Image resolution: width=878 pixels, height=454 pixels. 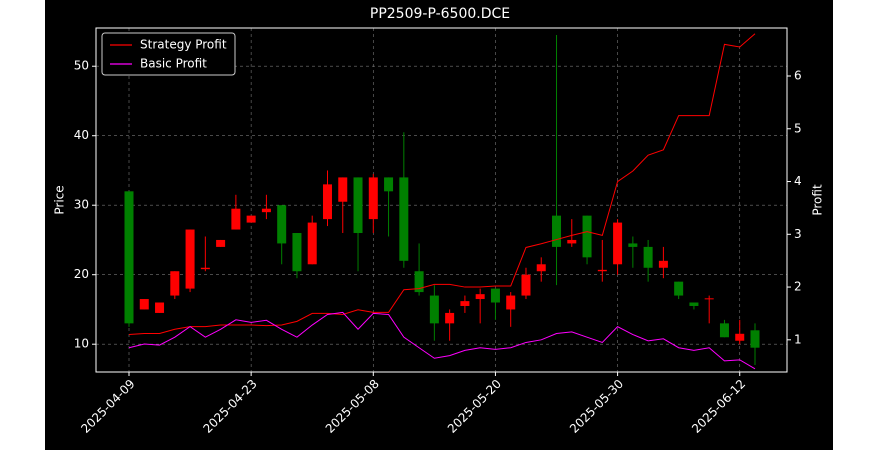 I want to click on y2-tick-label: 1, so click(x=798, y=339).